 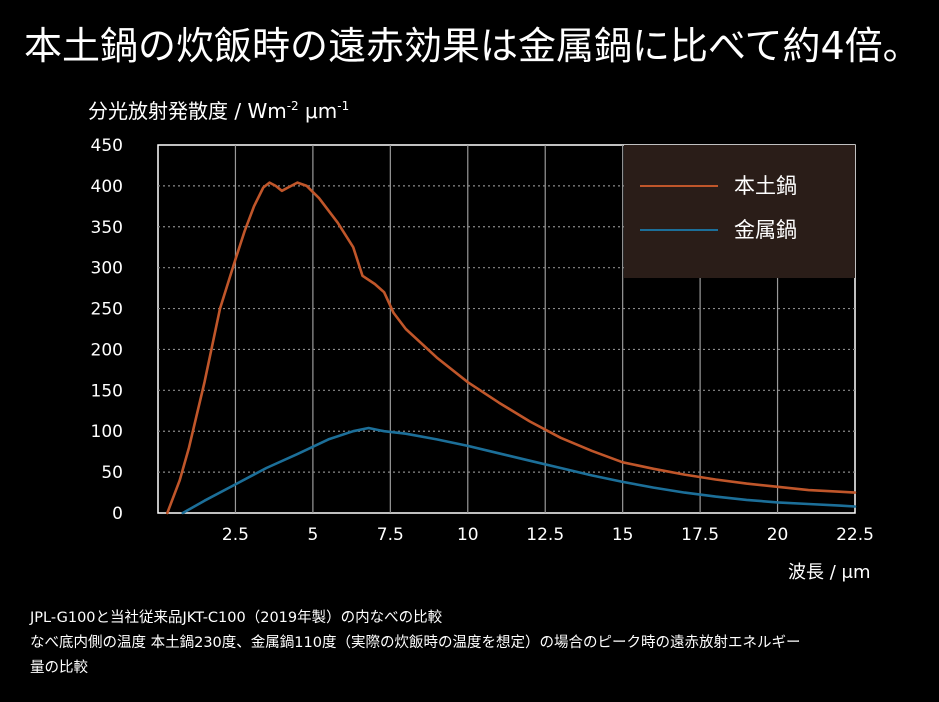 What do you see at coordinates (545, 535) in the screenshot?
I see `x-tick-label: 12.5` at bounding box center [545, 535].